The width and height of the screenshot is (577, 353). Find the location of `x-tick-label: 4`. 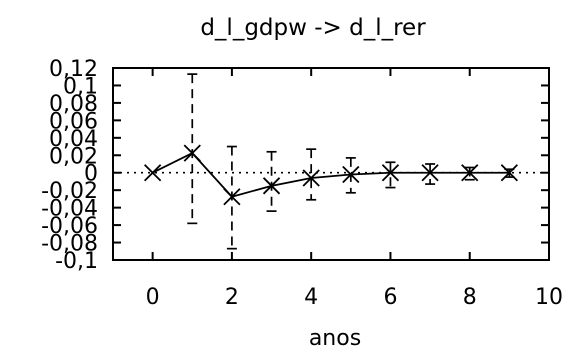

x-tick-label: 4 is located at coordinates (311, 297).